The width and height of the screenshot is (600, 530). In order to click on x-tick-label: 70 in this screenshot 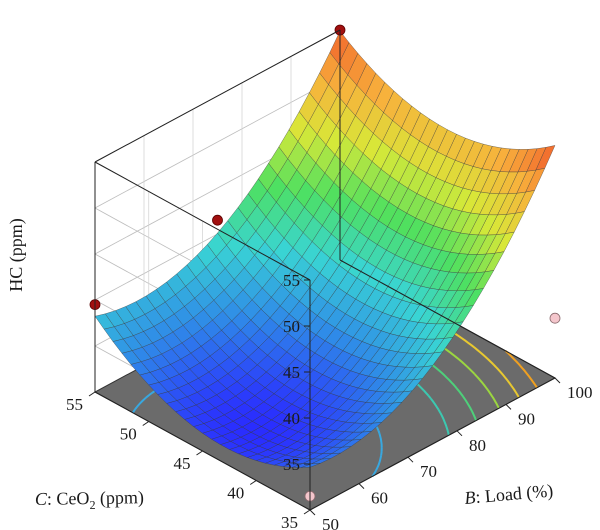, I will do `click(428, 471)`.